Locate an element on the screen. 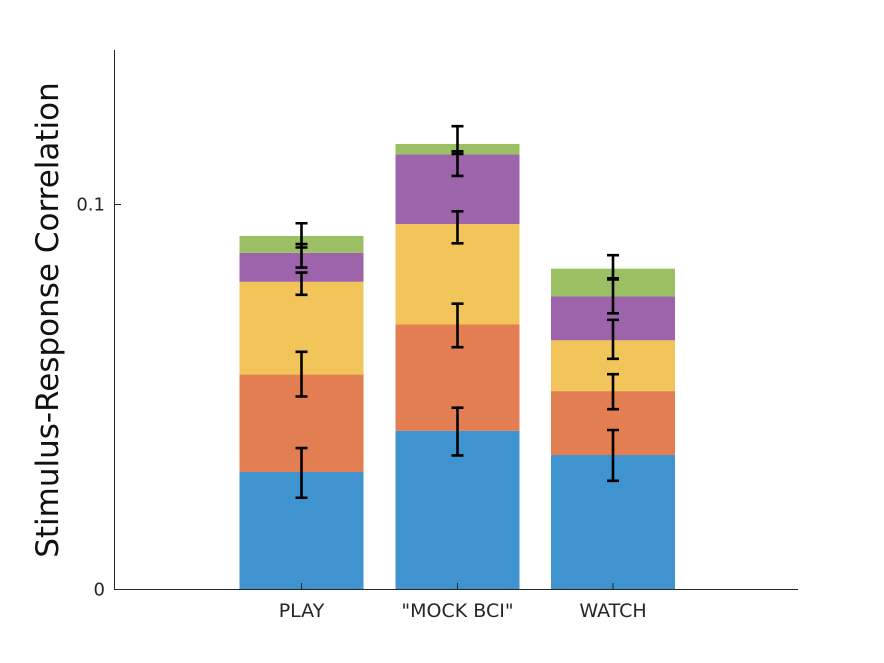 Image resolution: width=884 pixels, height=663 pixels. x-tick-label: WATCH is located at coordinates (612, 611).